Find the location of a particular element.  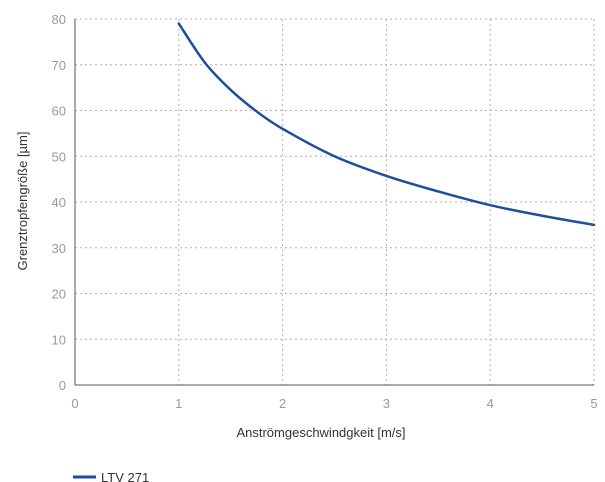

y-tick-label: 20 is located at coordinates (59, 294).